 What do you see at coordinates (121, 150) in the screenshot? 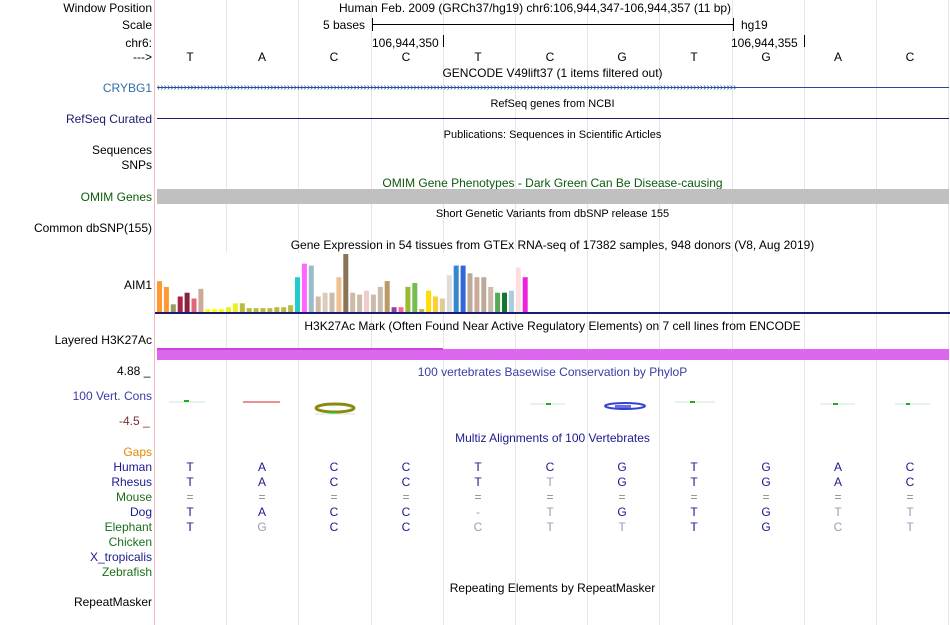
I see `publications-sequences-label: Sequences` at bounding box center [121, 150].